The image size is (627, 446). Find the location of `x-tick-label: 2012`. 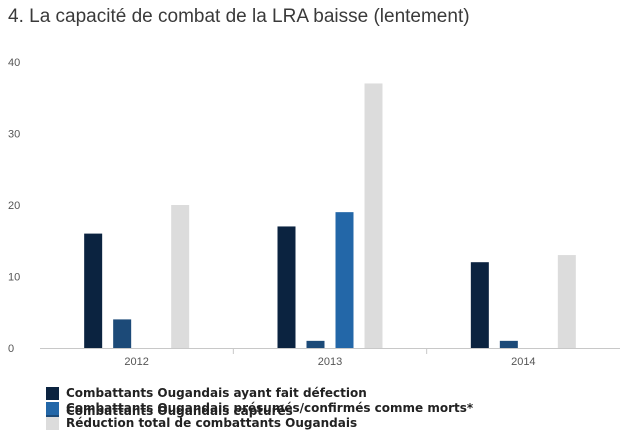

x-tick-label: 2012 is located at coordinates (136, 362).